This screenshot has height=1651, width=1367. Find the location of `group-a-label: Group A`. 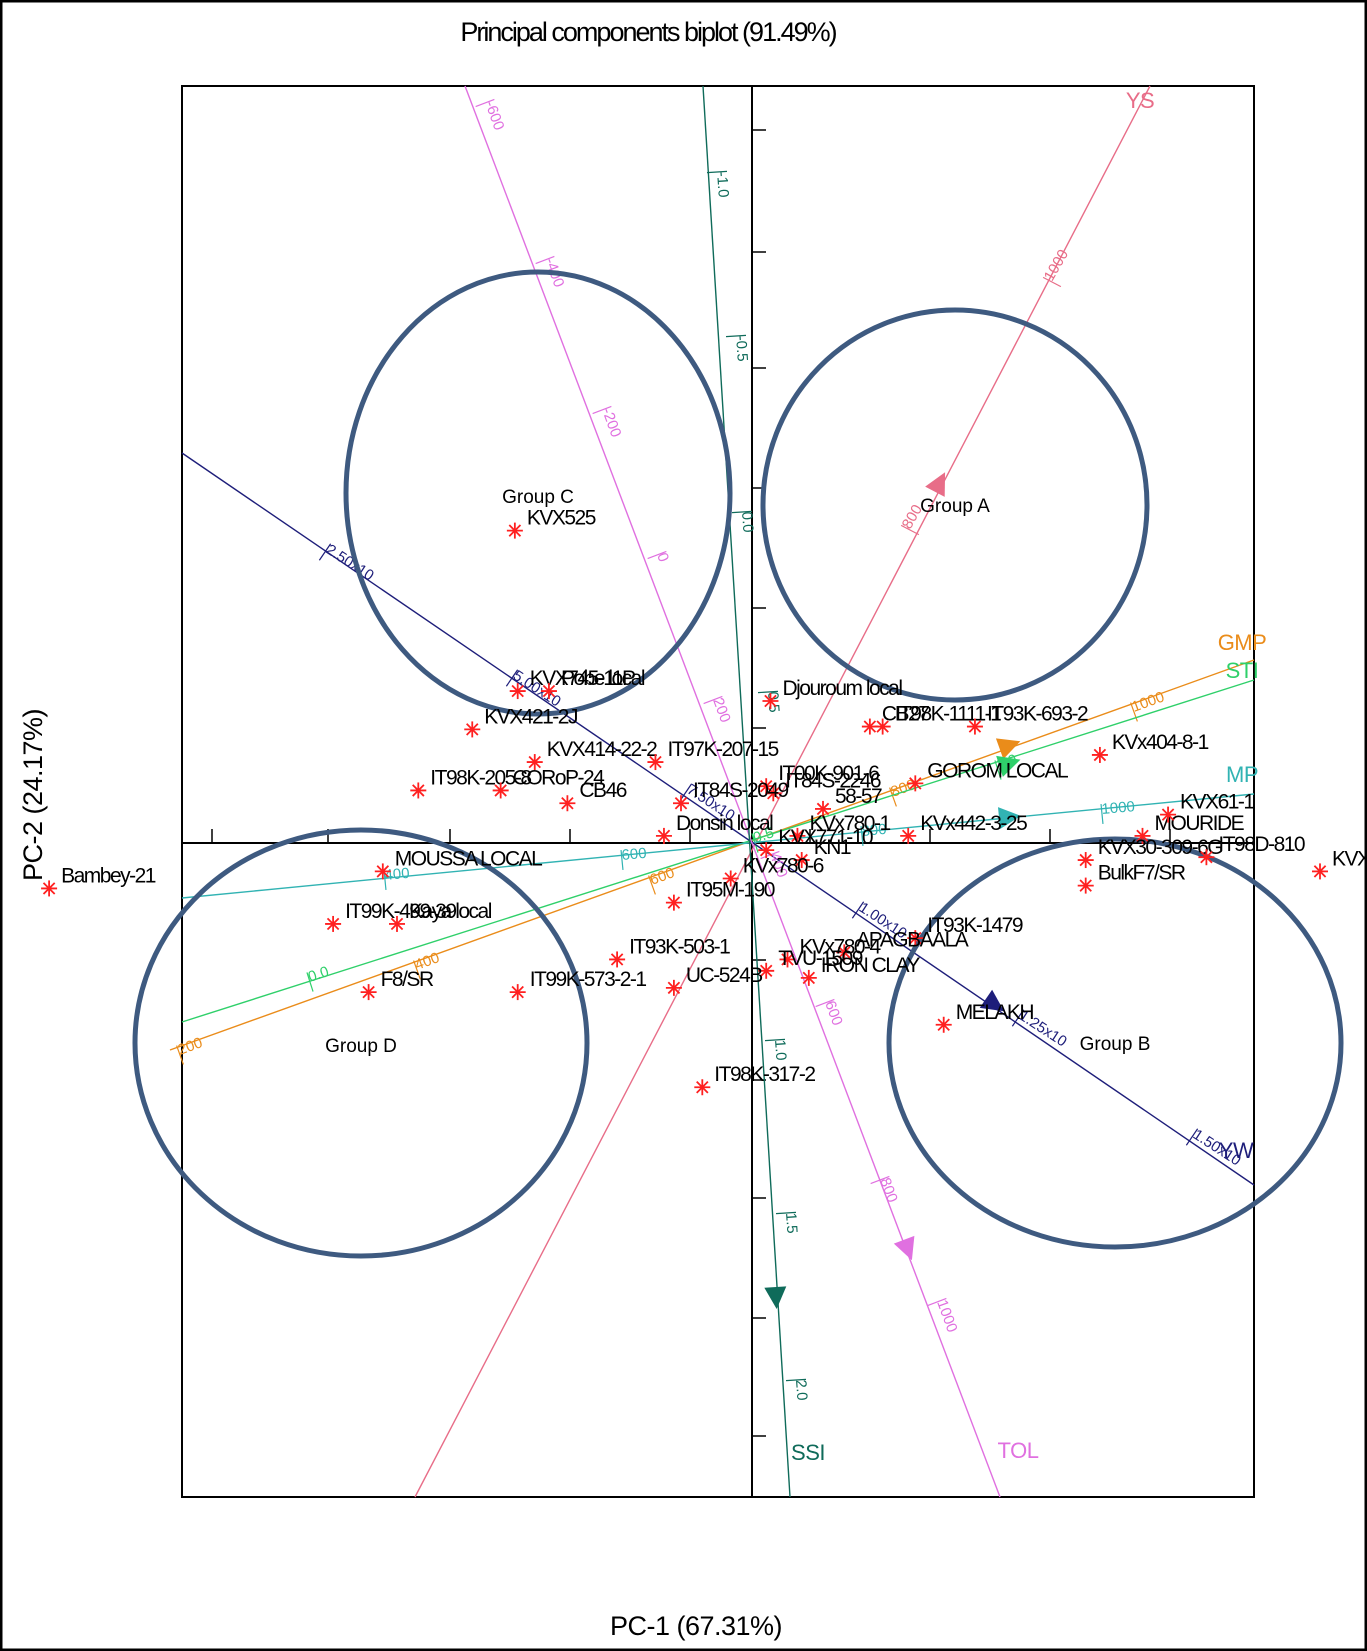

group-a-label: Group A is located at coordinates (955, 506).